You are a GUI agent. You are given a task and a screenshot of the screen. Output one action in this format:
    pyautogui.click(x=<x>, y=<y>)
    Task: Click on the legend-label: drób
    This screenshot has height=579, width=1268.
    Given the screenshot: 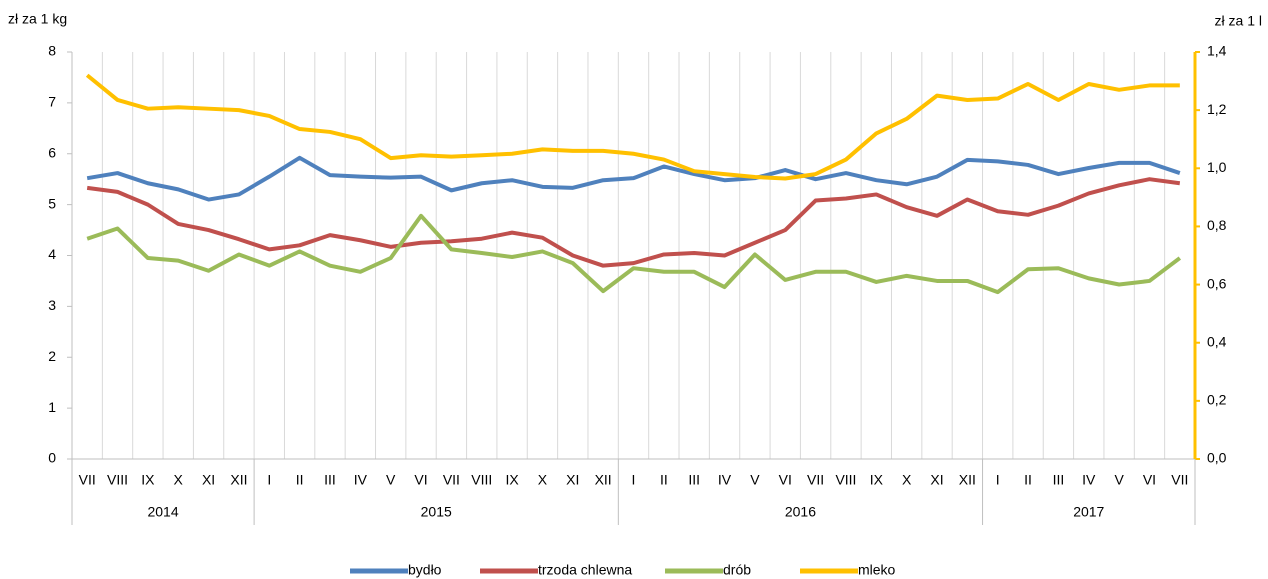 What is the action you would take?
    pyautogui.click(x=737, y=570)
    